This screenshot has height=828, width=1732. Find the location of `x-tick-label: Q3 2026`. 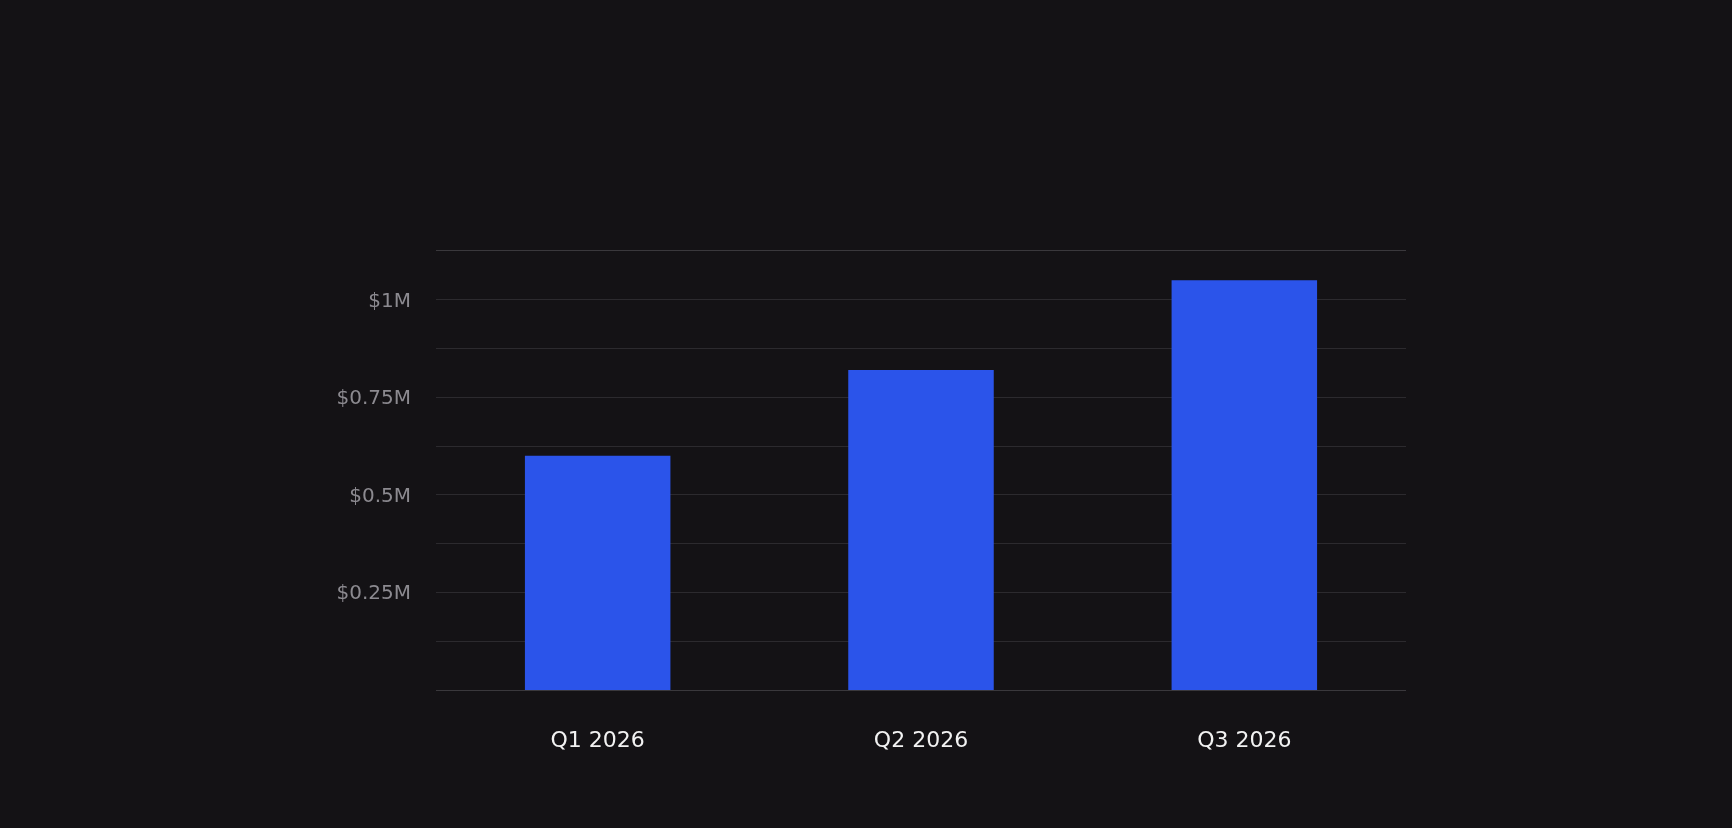

x-tick-label: Q3 2026 is located at coordinates (1244, 740).